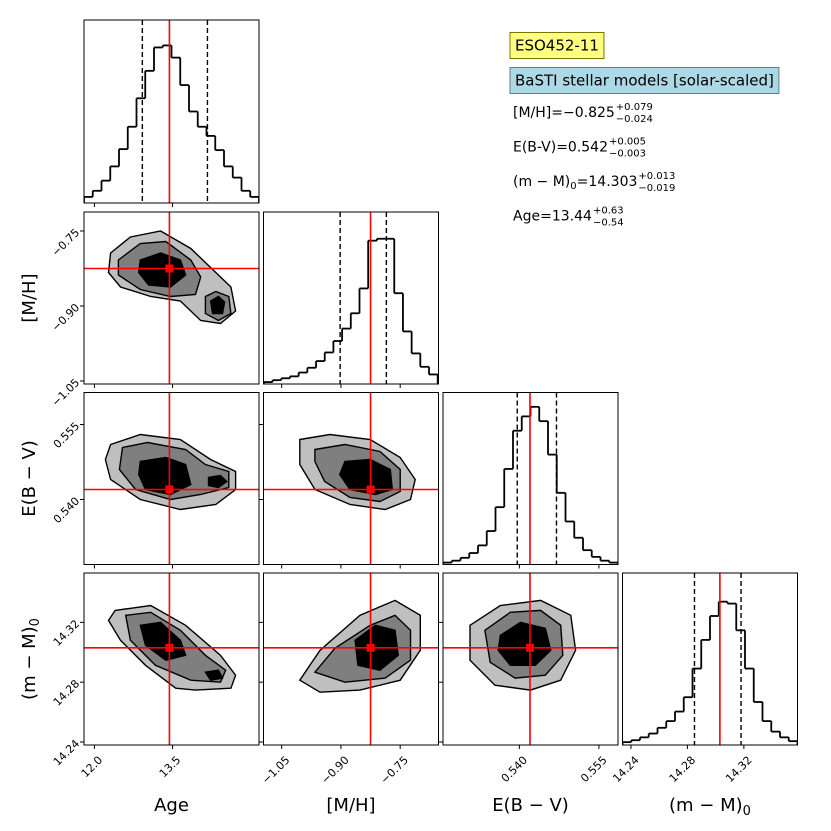 This screenshot has height=831, width=831. Describe the element at coordinates (335, 770) in the screenshot. I see `x-tick-label: −0.90` at that location.